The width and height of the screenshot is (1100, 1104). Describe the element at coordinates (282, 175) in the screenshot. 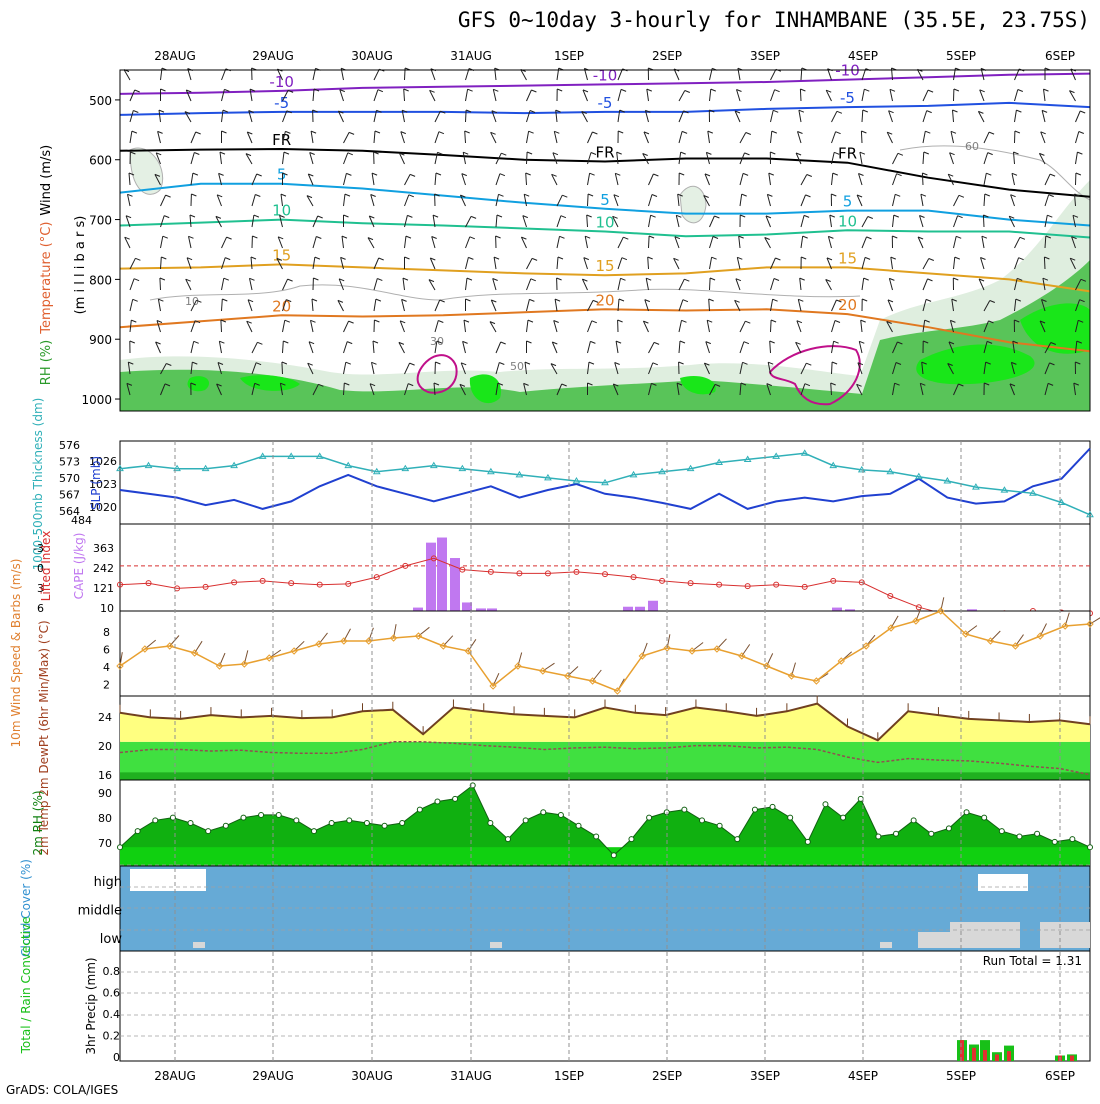

I see `isotherm-label: 5` at that location.